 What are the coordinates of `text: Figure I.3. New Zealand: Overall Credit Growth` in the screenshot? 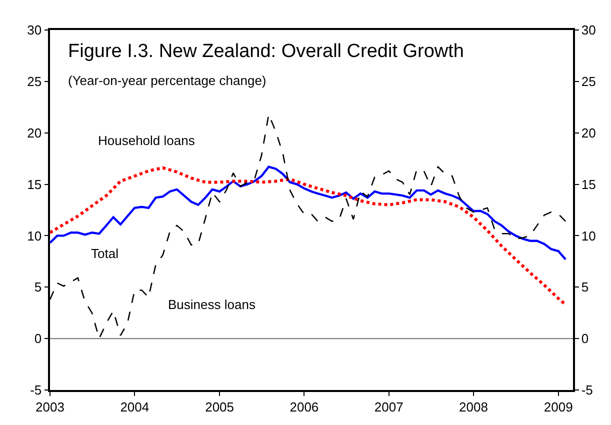 It's located at (266, 51).